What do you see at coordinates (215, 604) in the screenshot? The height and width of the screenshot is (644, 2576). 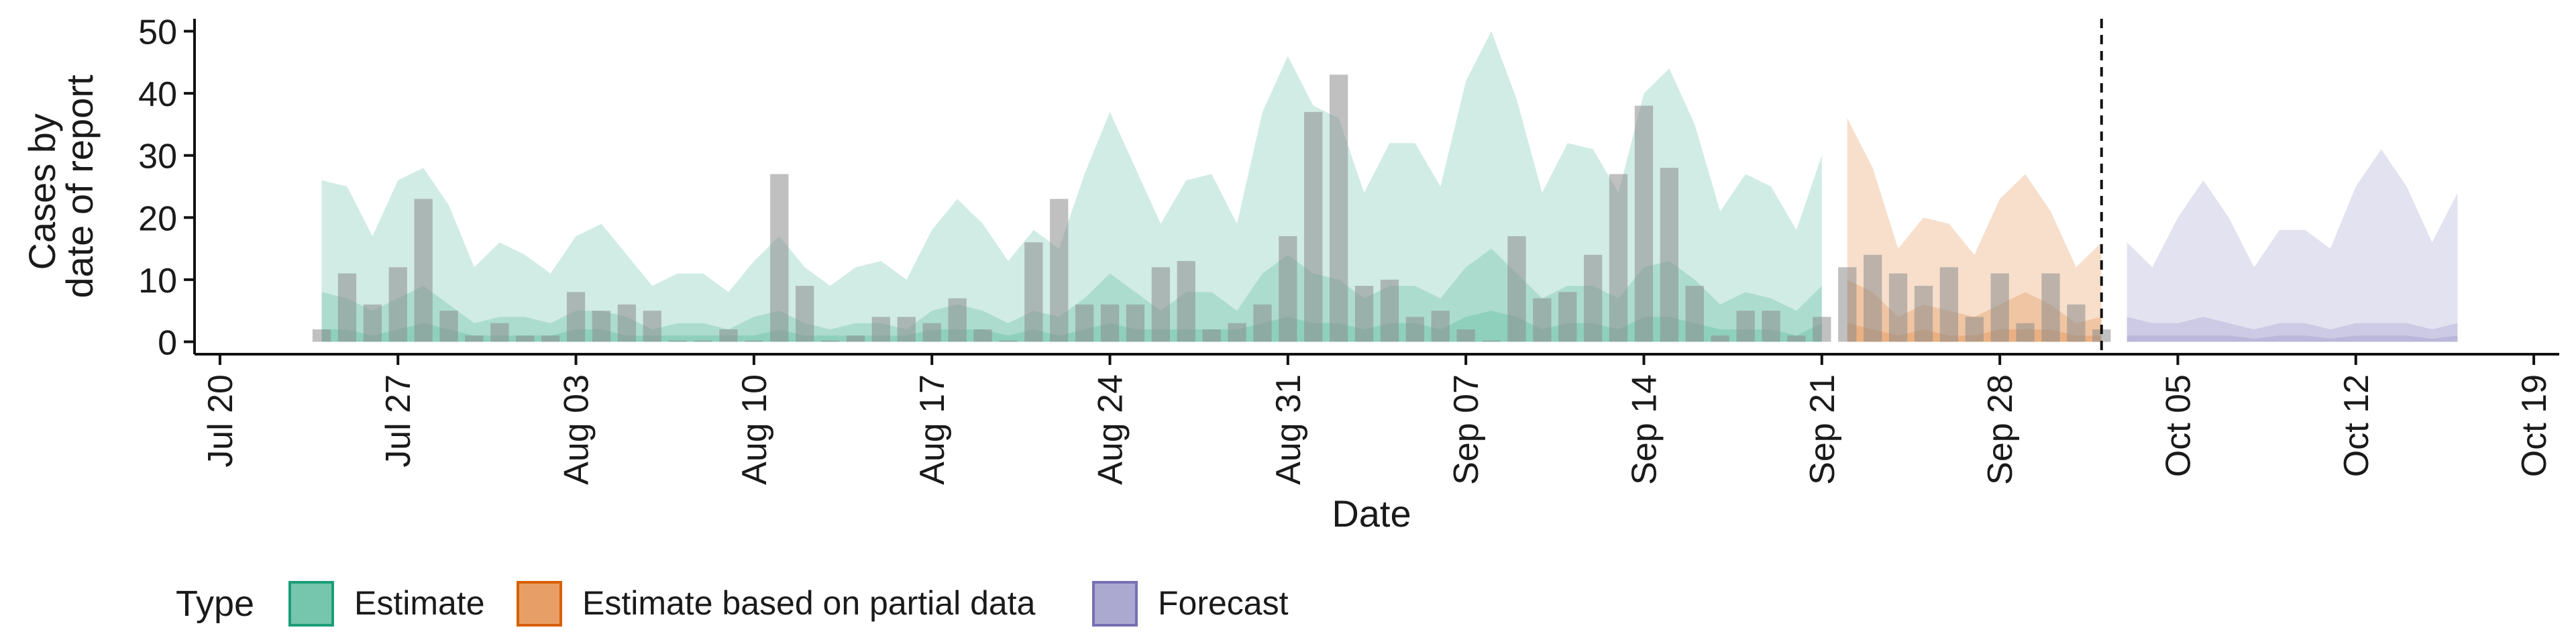 I see `legend-title: Type` at bounding box center [215, 604].